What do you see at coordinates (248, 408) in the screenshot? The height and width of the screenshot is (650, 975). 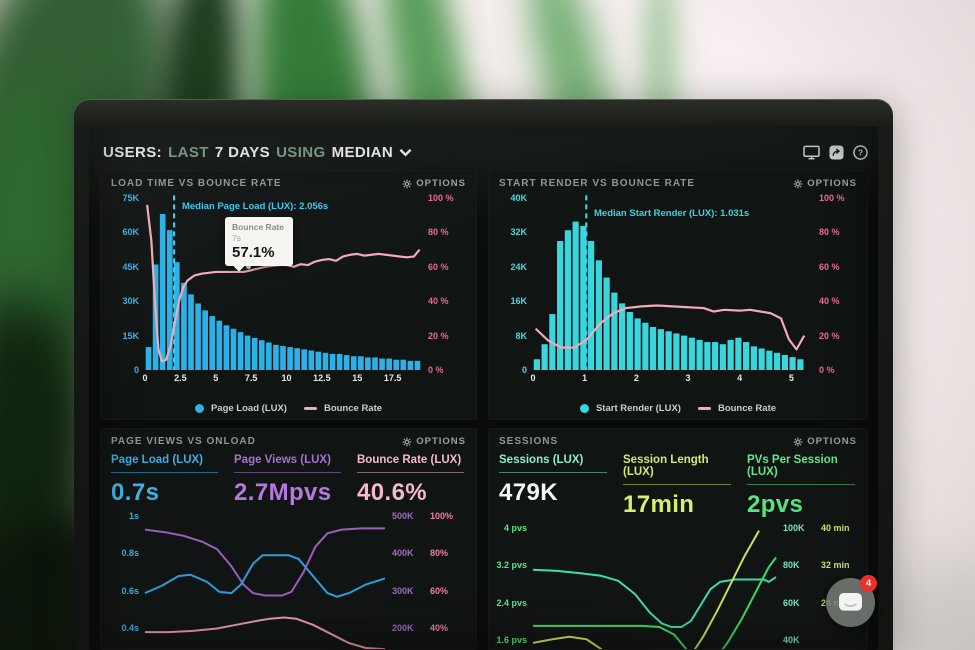 I see `legend-label: Page Load (LUX)` at bounding box center [248, 408].